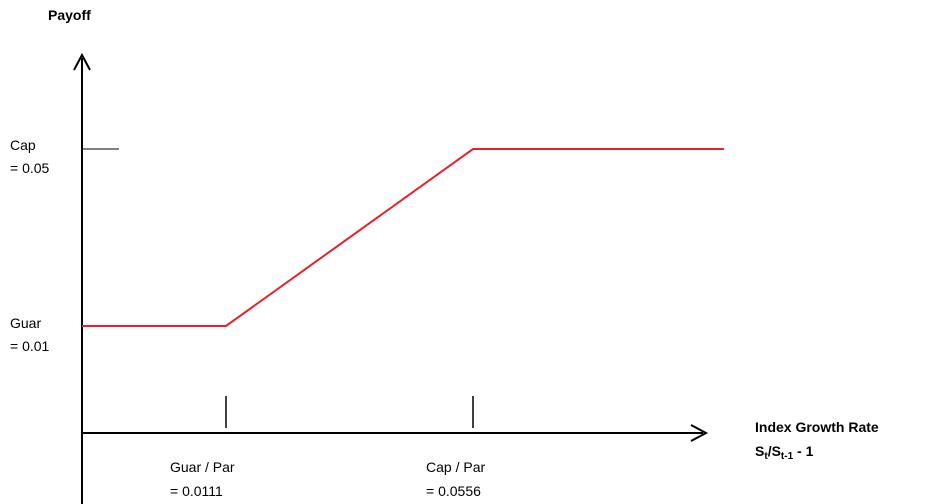  Describe the element at coordinates (30, 346) in the screenshot. I see `guar-label-value: = 0.01` at that location.